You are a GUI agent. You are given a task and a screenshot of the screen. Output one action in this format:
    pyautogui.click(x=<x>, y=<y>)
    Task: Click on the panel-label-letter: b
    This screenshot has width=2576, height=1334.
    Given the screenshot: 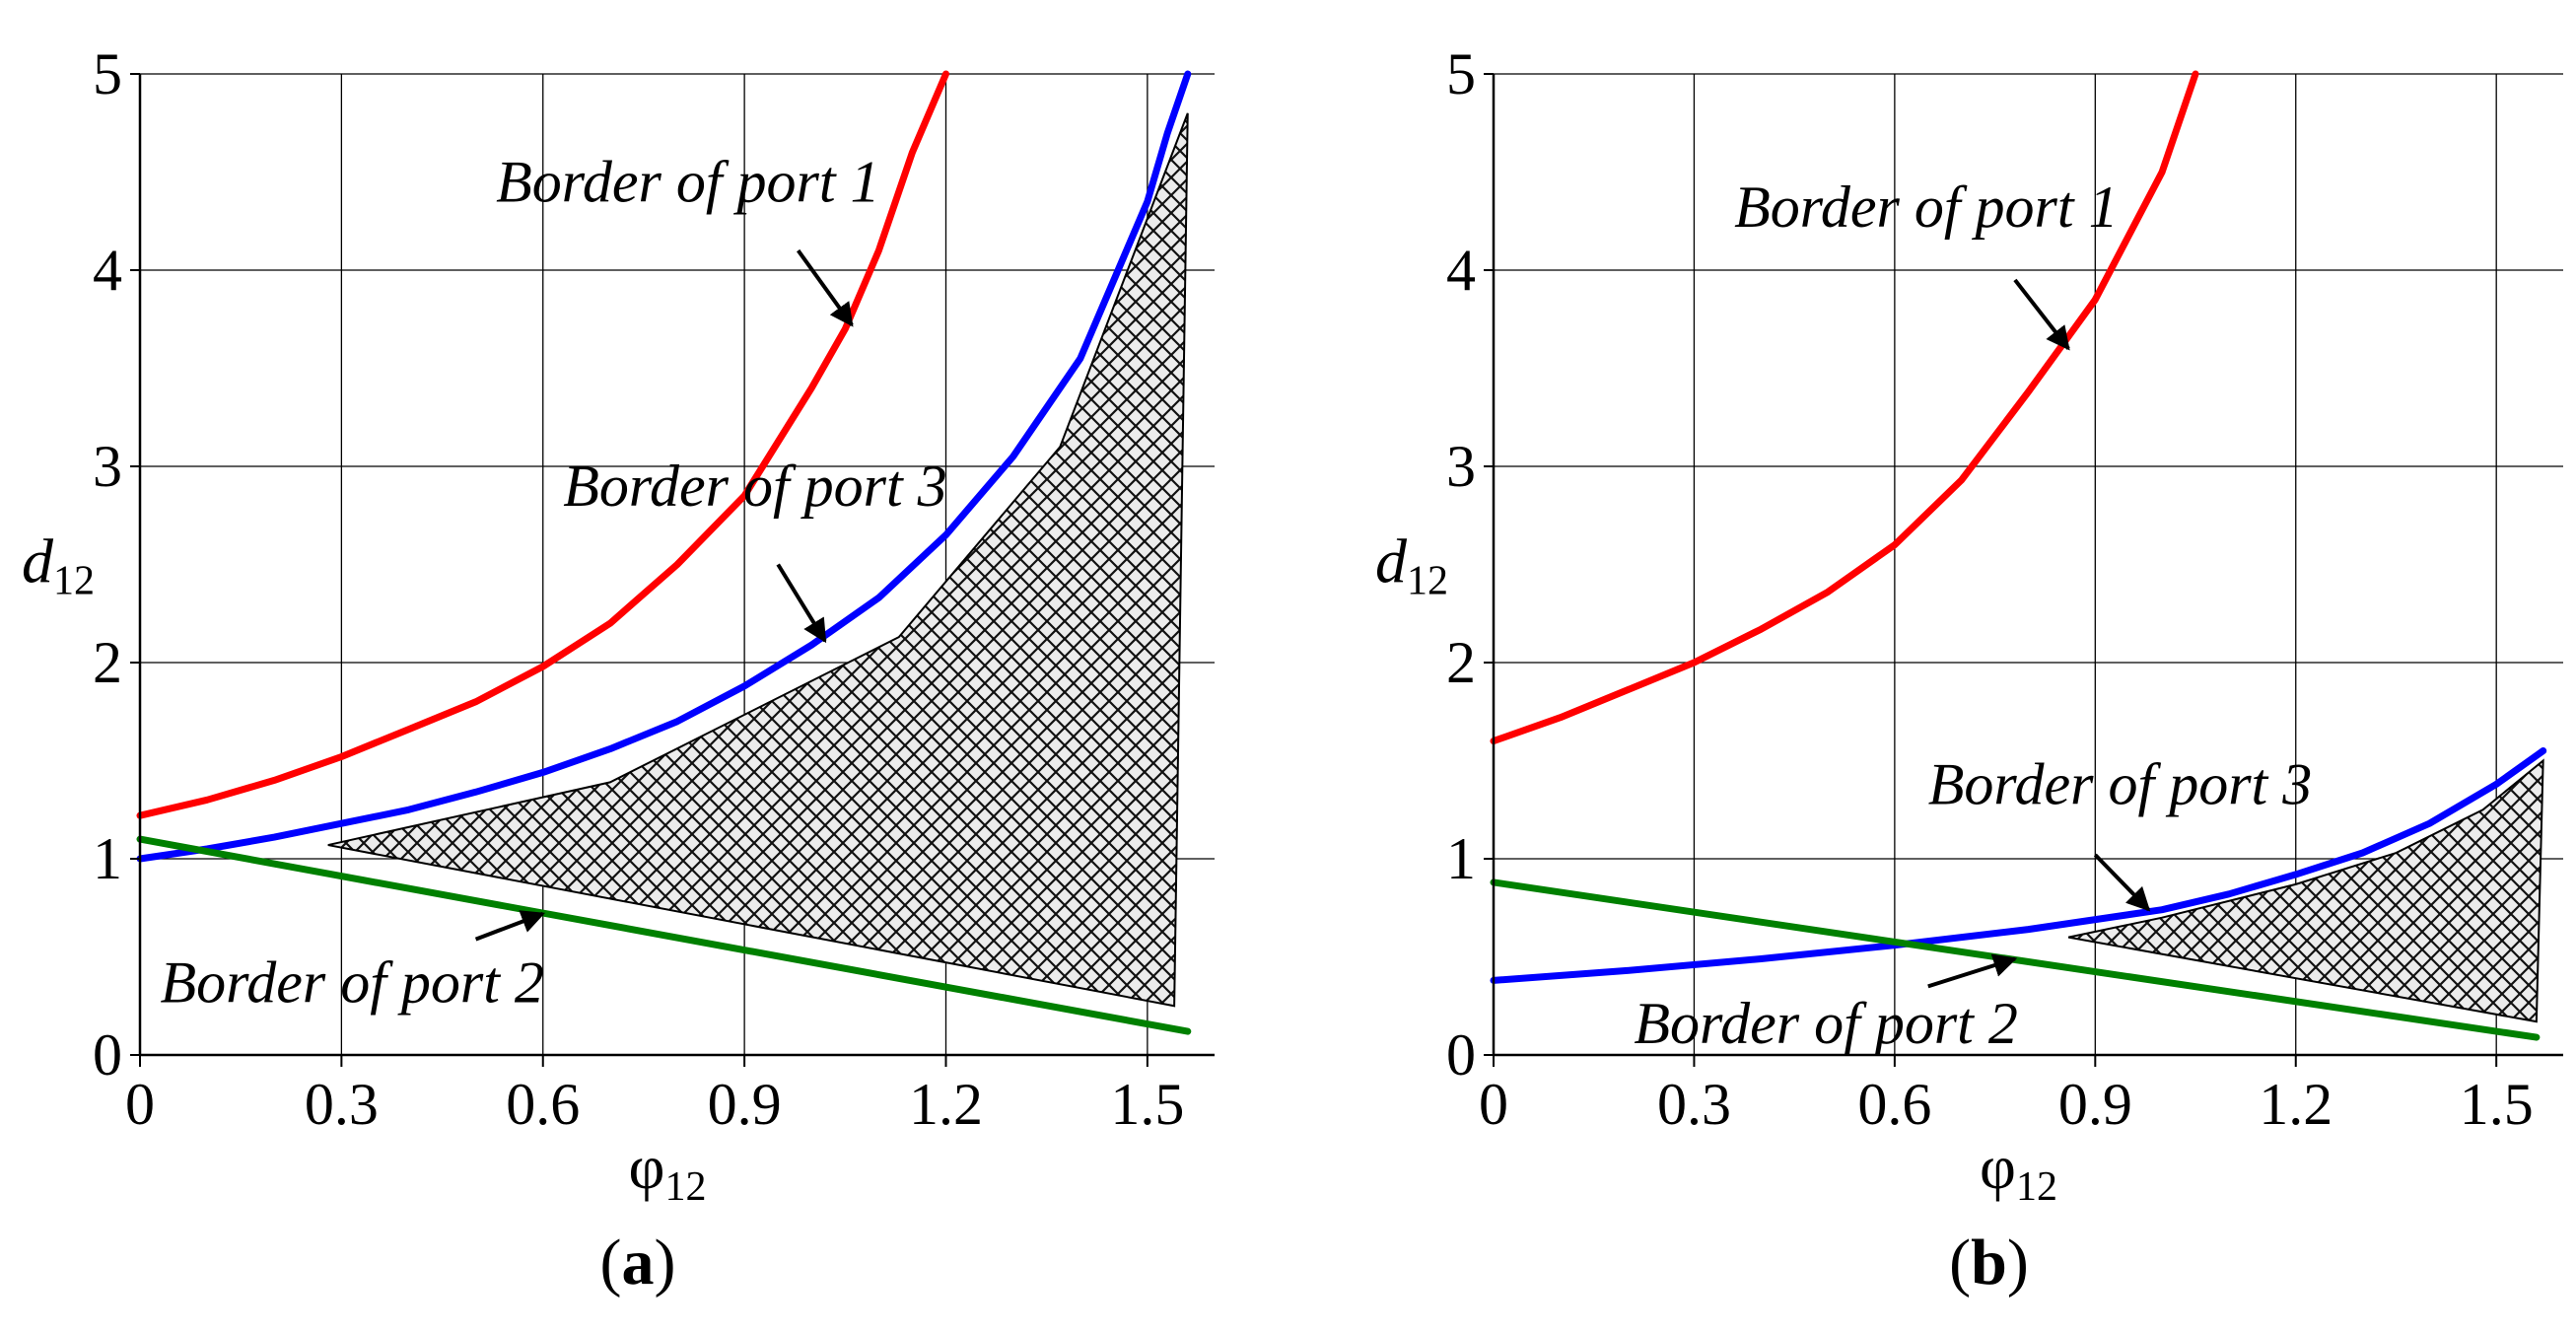 What is the action you would take?
    pyautogui.click(x=1989, y=1263)
    